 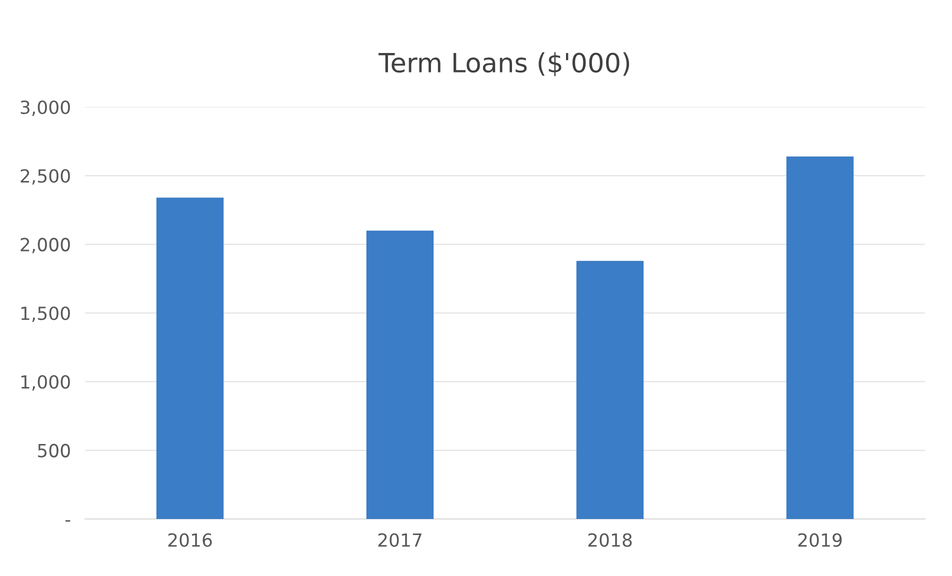 I want to click on y-tick-label: 3,000, so click(x=45, y=108).